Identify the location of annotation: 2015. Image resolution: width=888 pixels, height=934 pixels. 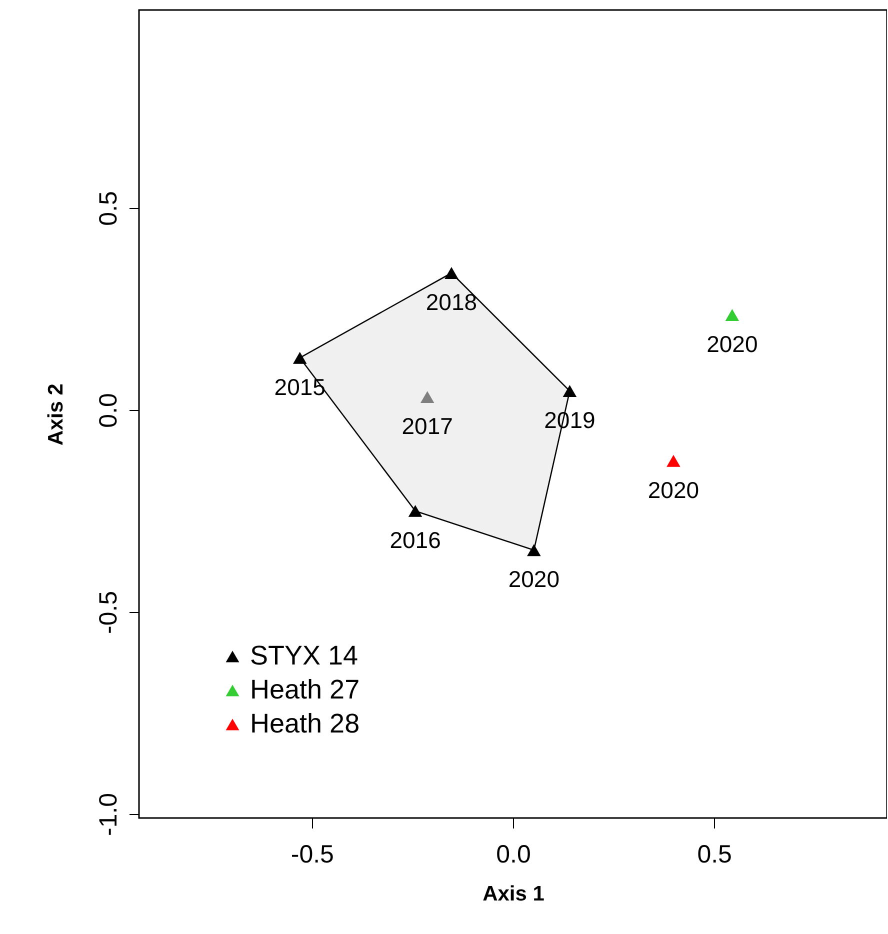
(300, 387).